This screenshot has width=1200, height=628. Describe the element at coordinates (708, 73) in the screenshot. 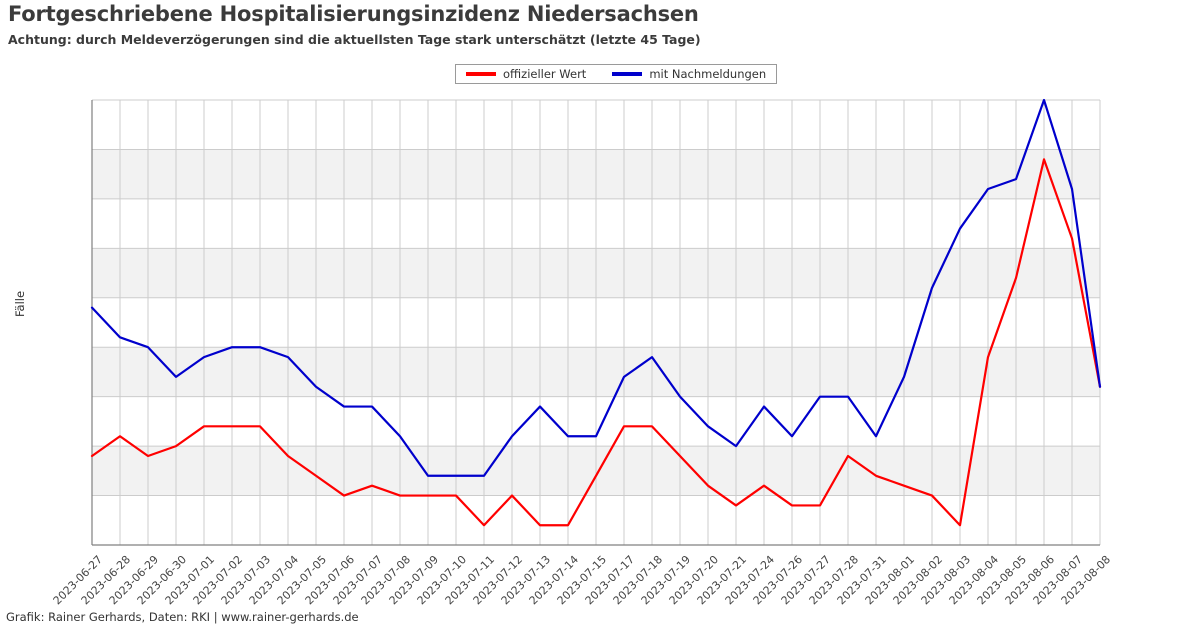

I see `legend-label-with-updates: mit Nachmeldungen` at that location.